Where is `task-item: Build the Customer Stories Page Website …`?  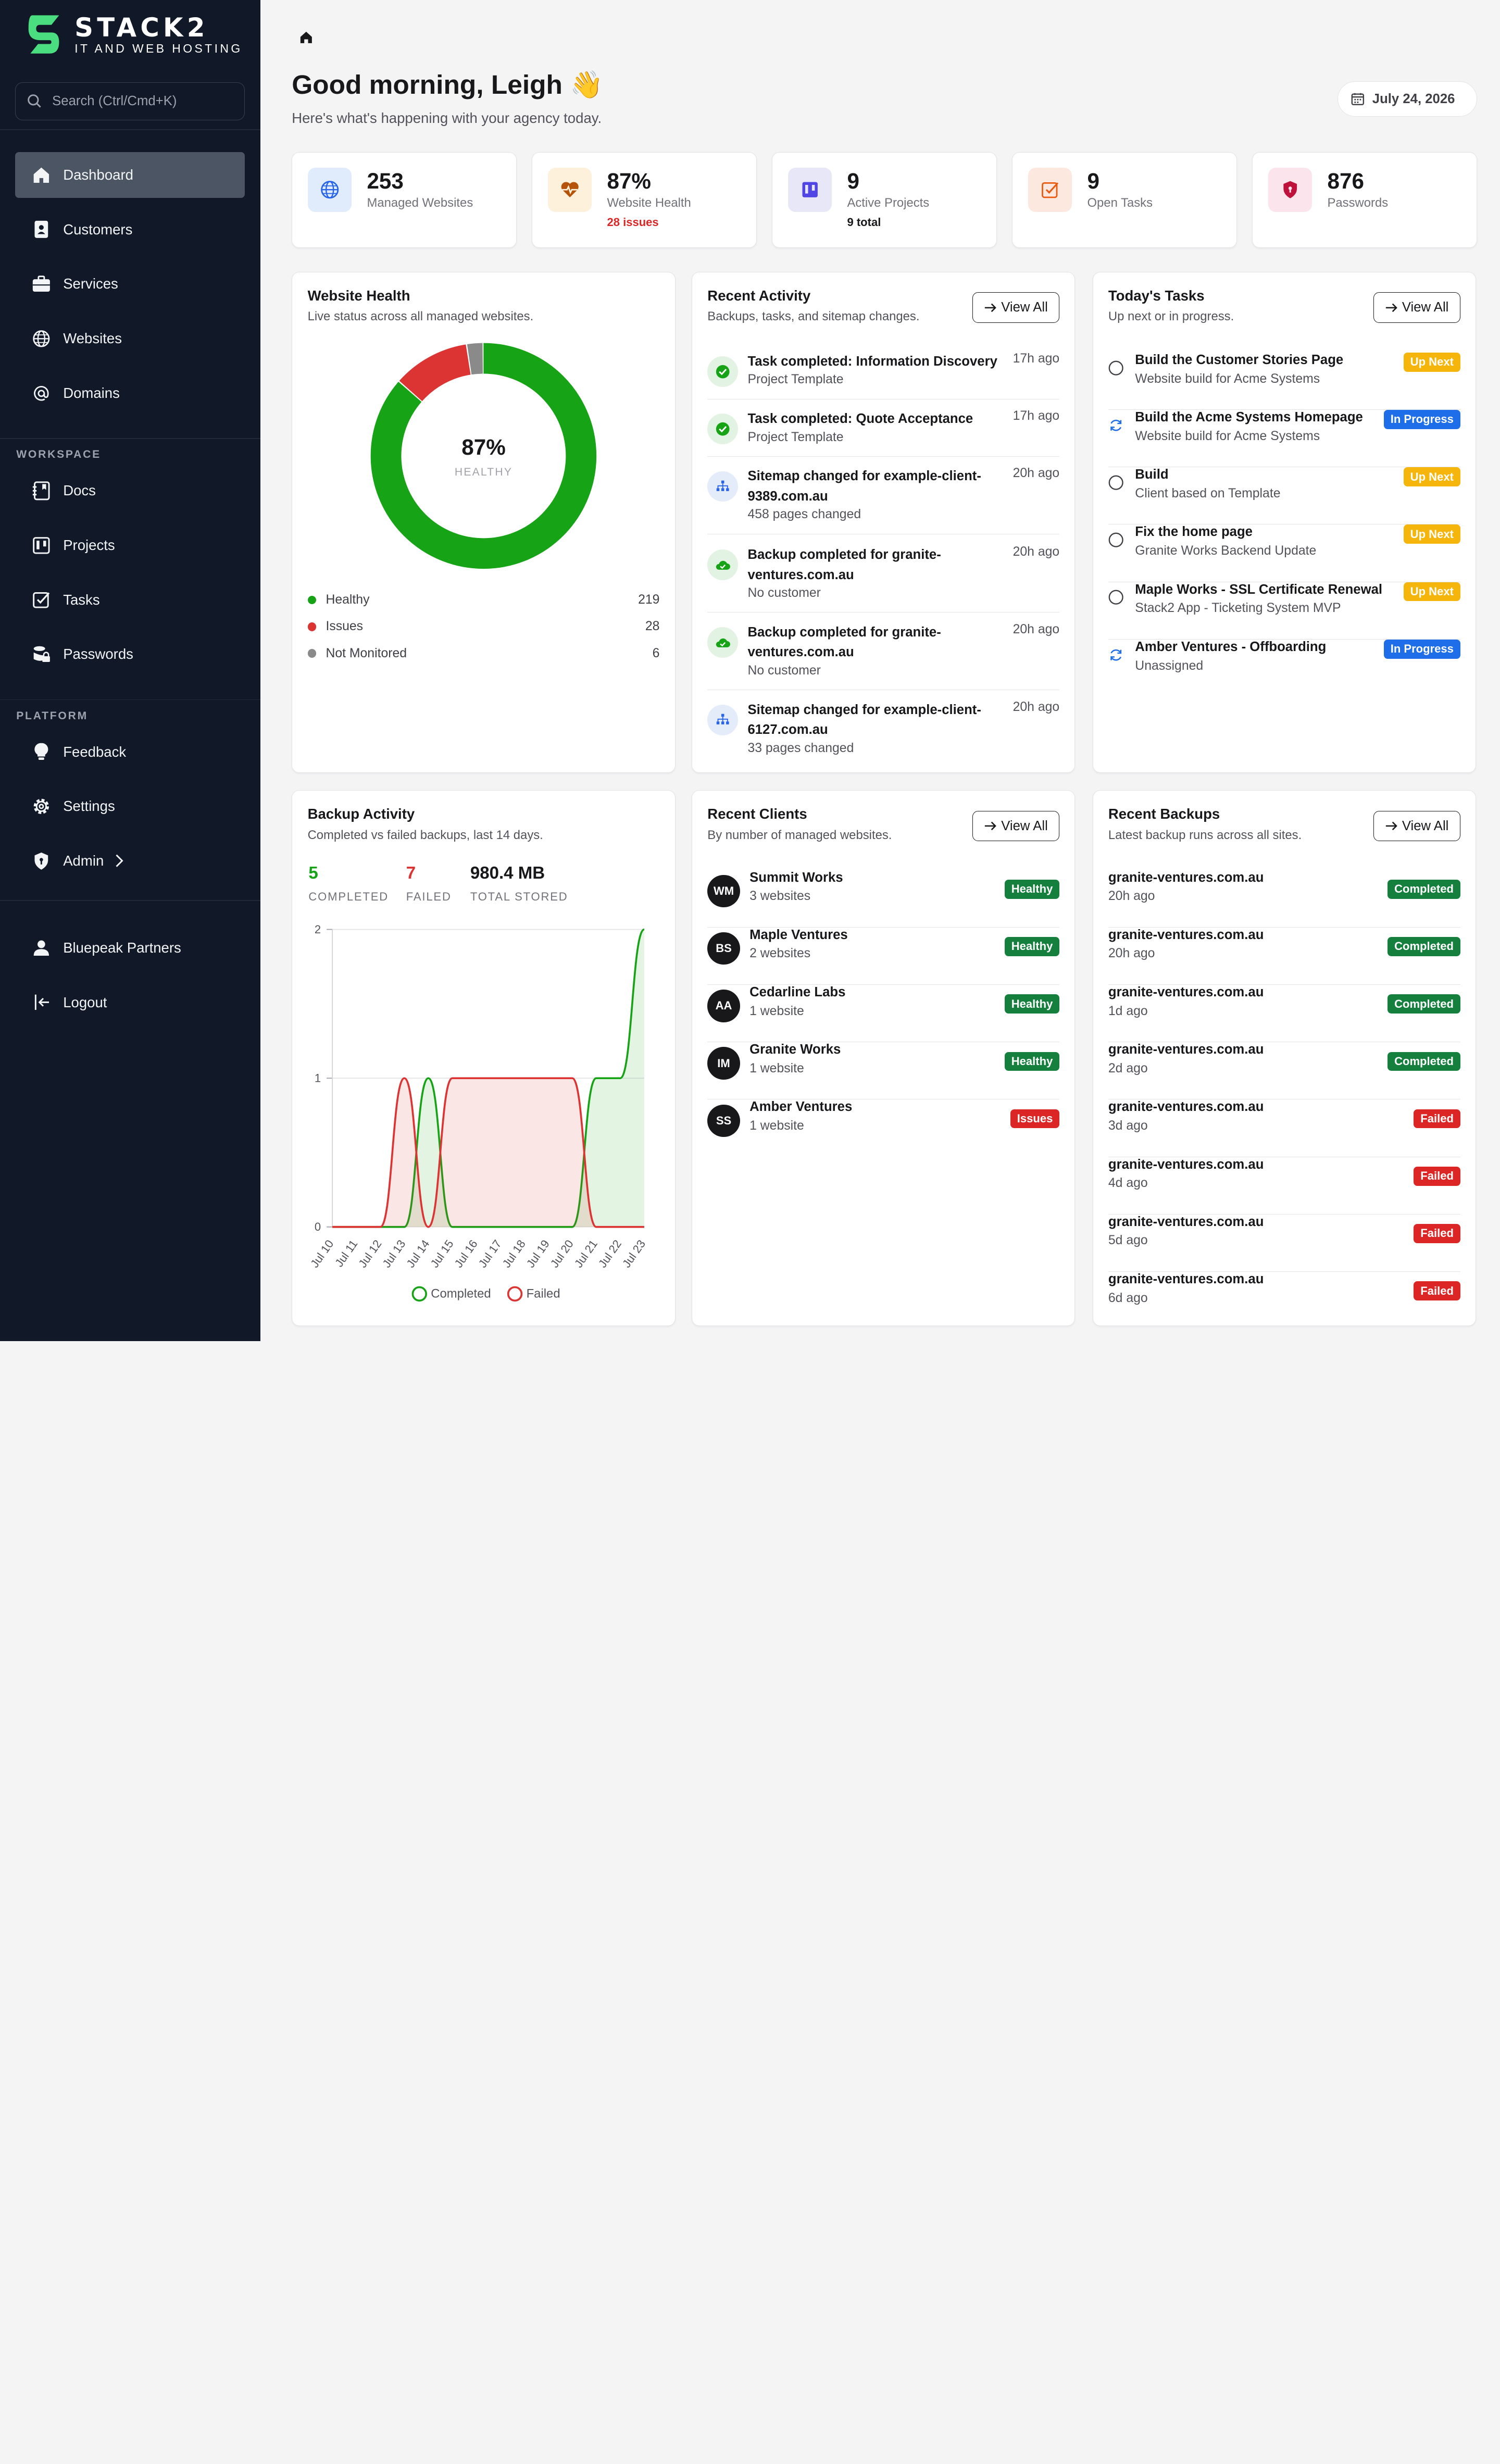
task-item: Build the Customer Stories Page Website … is located at coordinates (1284, 381).